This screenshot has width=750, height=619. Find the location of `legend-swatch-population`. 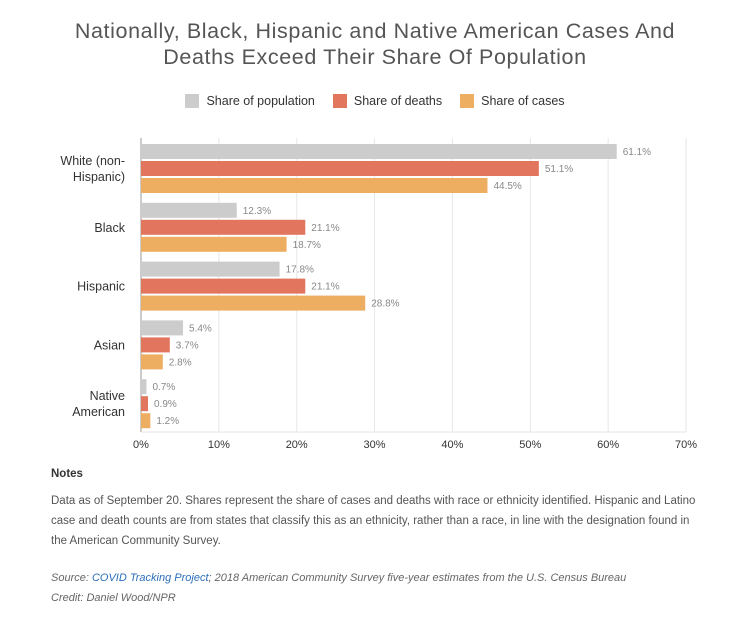

legend-swatch-population is located at coordinates (192, 101).